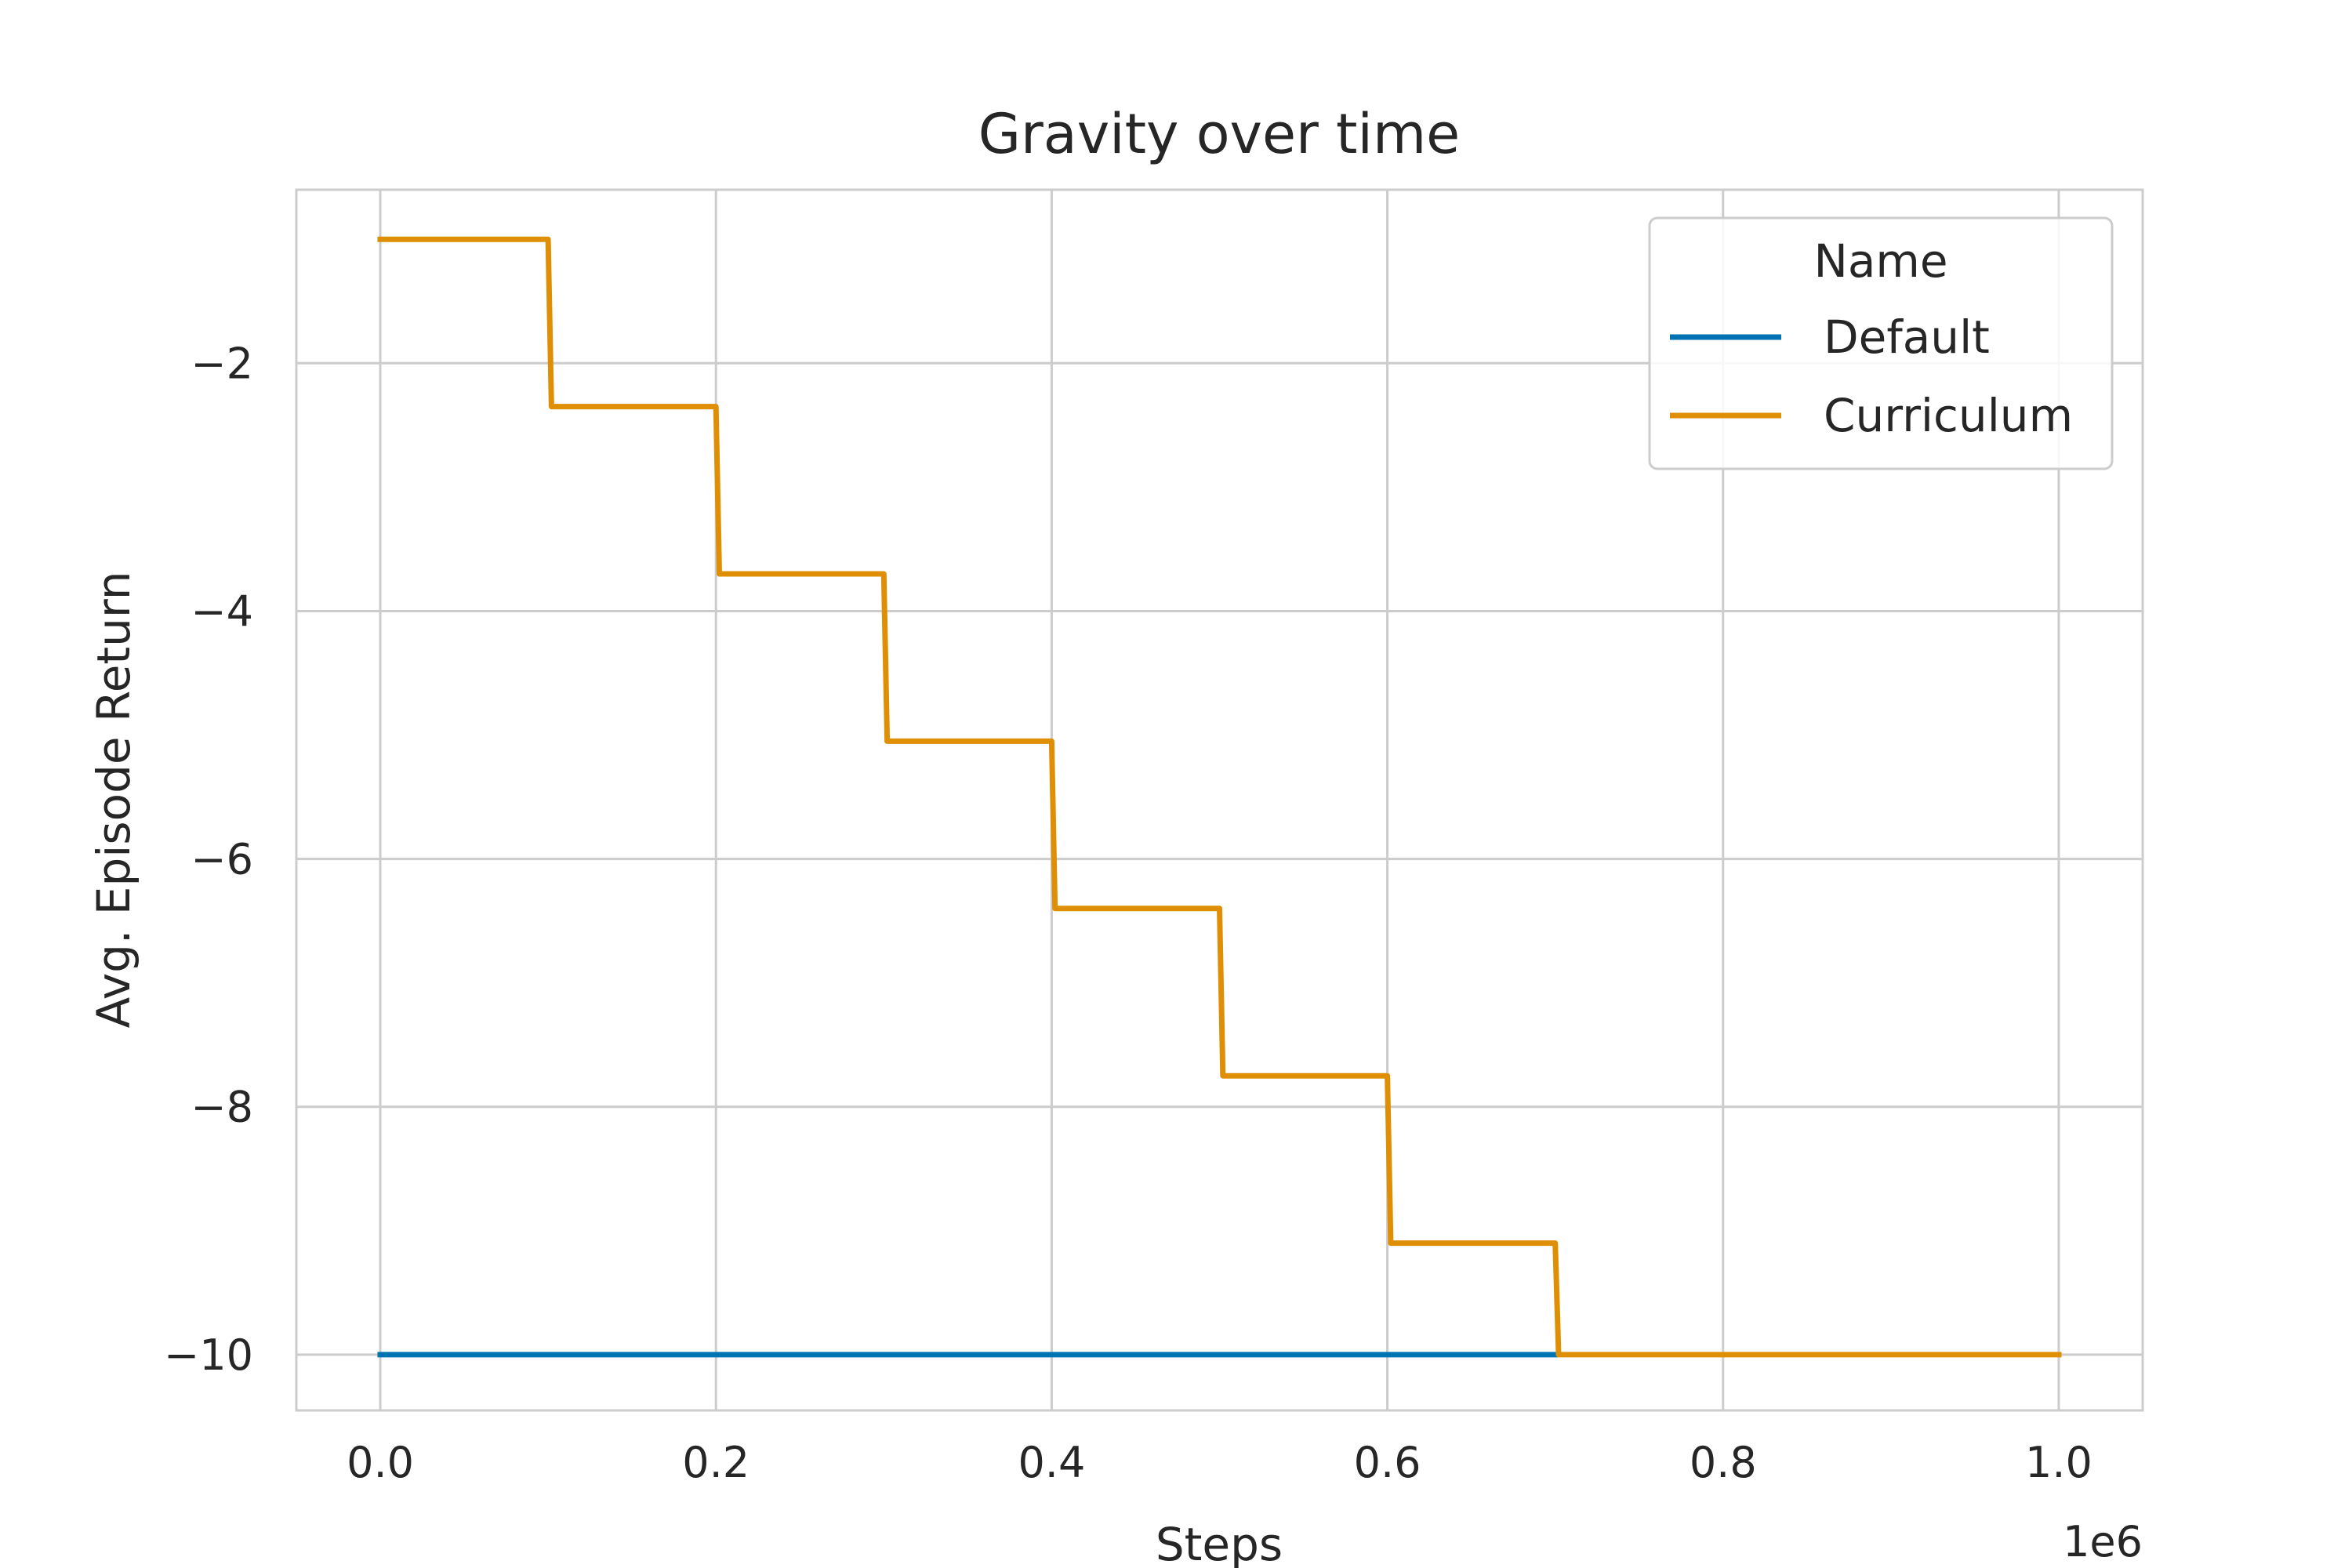  I want to click on y-axis-label: Avg. Episode Return, so click(113, 800).